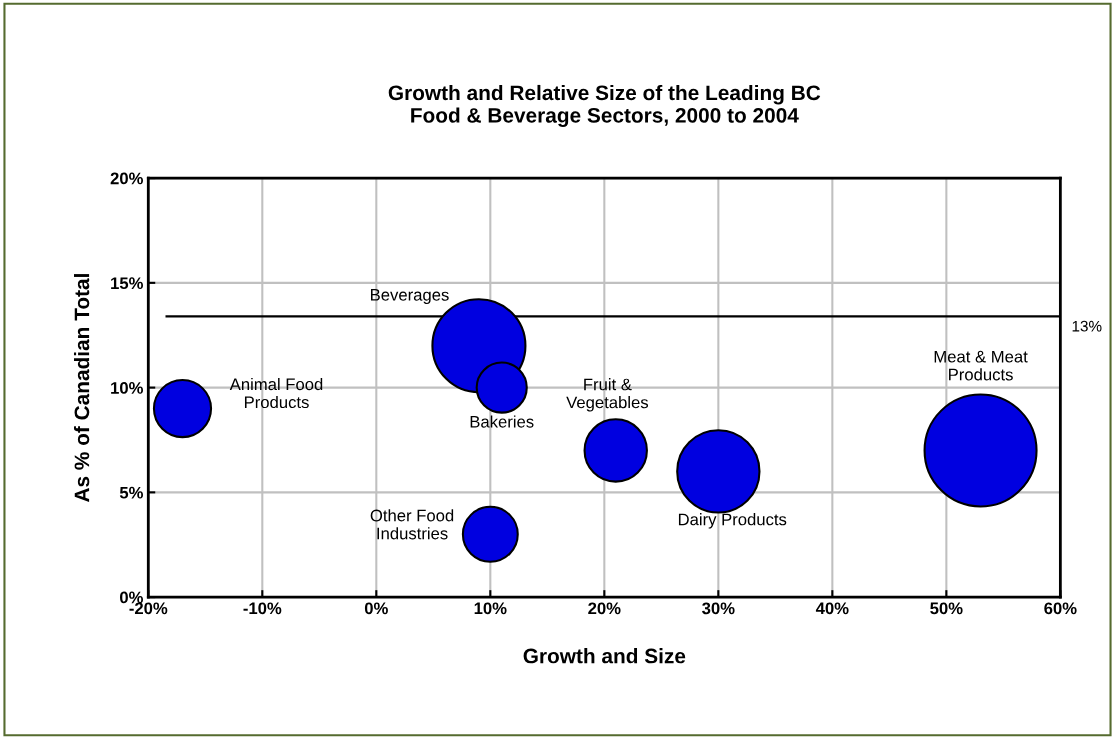  What do you see at coordinates (131, 597) in the screenshot?
I see `y-tick-label: 0%` at bounding box center [131, 597].